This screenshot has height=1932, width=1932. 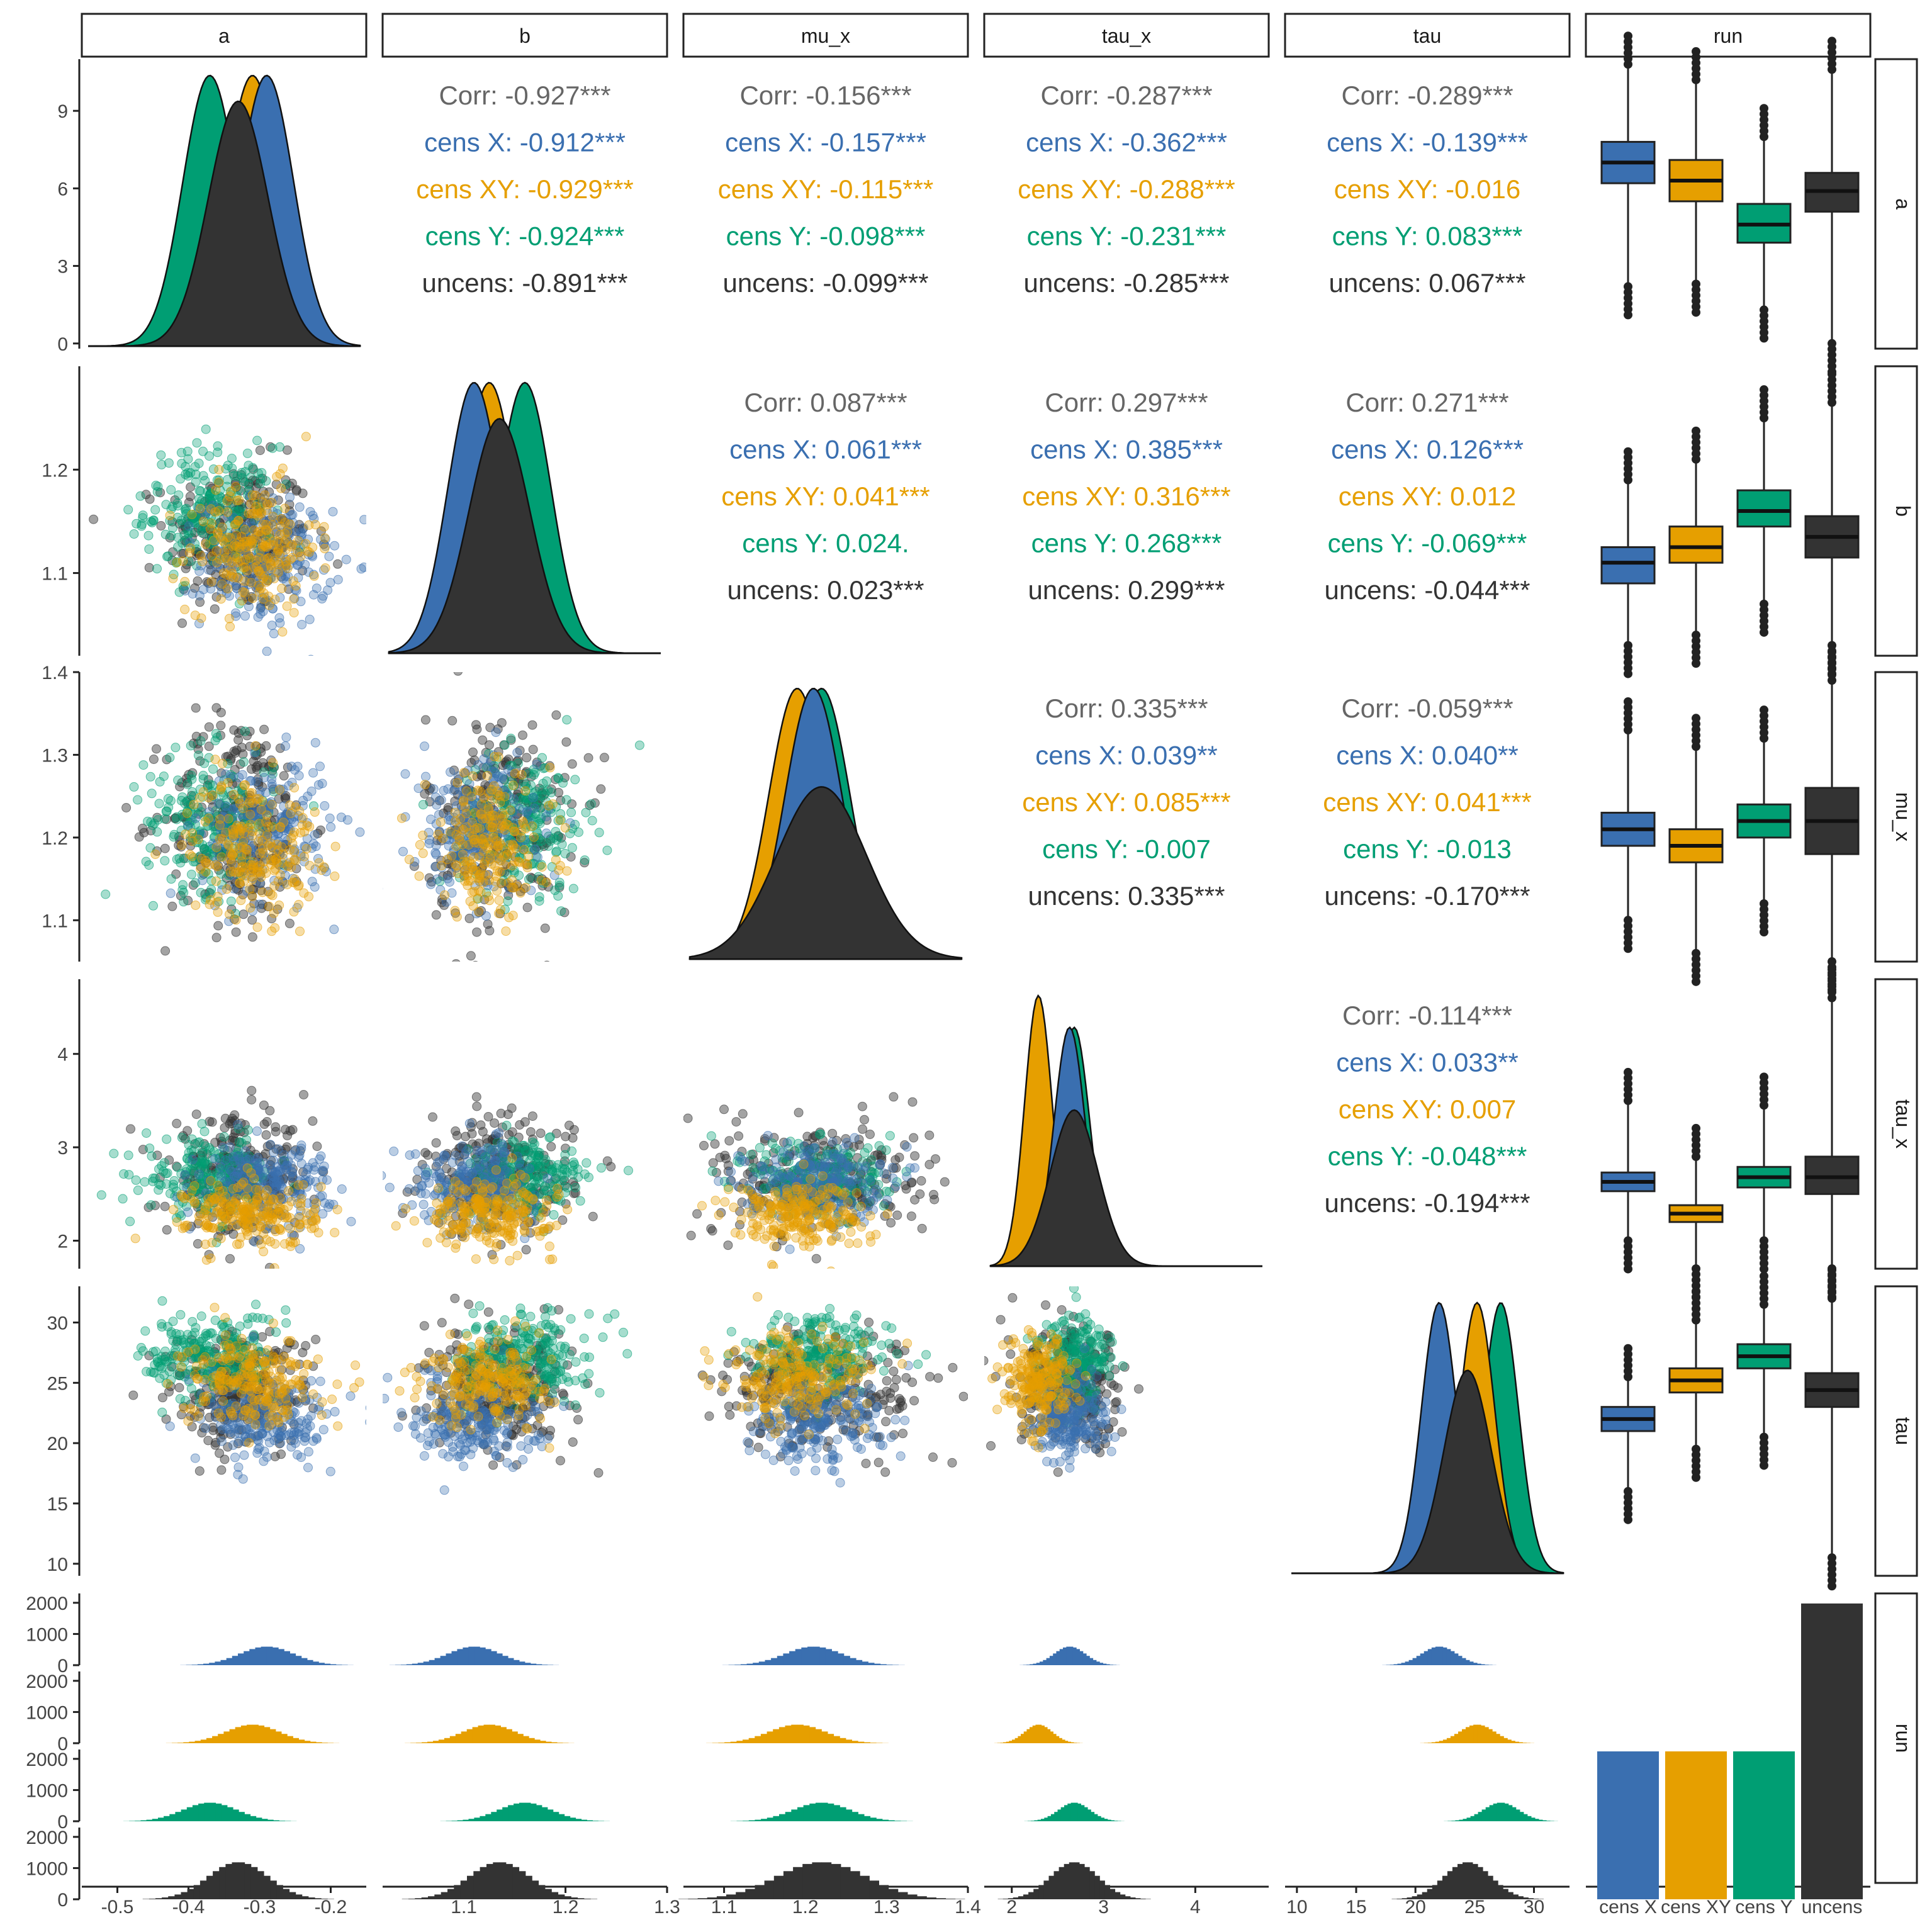 What do you see at coordinates (1195, 1907) in the screenshot?
I see `x-tick-label: 4` at bounding box center [1195, 1907].